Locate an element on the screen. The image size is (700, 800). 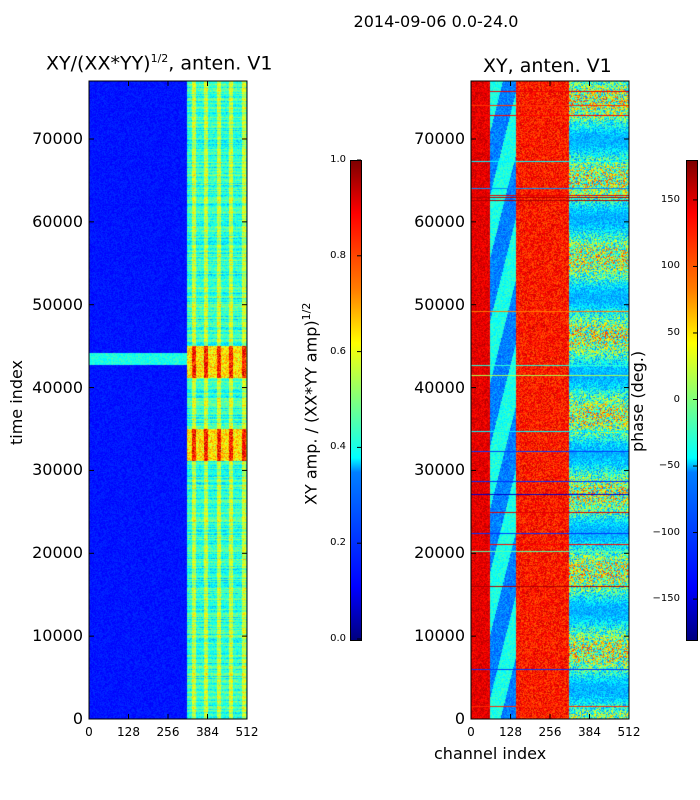
ylabel-time-index: time index is located at coordinates (16, 402).